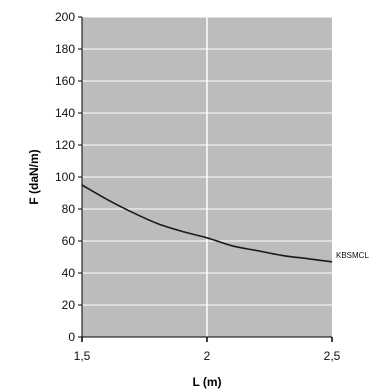 The width and height of the screenshot is (379, 392). What do you see at coordinates (352, 255) in the screenshot?
I see `series-label: KBSMCL` at bounding box center [352, 255].